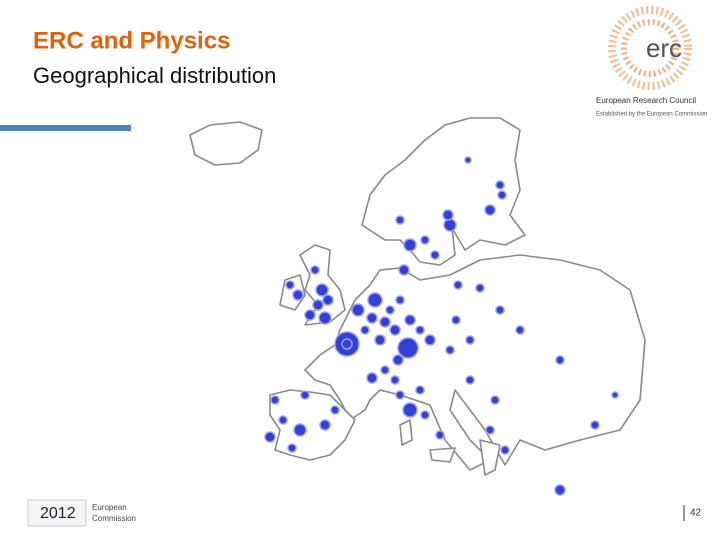 The width and height of the screenshot is (720, 540). I want to click on logo-ring-inner, so click(650, 48).